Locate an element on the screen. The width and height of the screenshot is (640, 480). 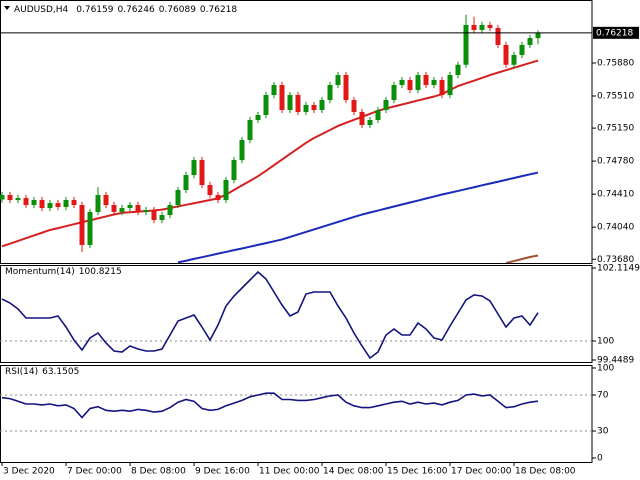
y-tick-label: 102.1149 is located at coordinates (618, 269).